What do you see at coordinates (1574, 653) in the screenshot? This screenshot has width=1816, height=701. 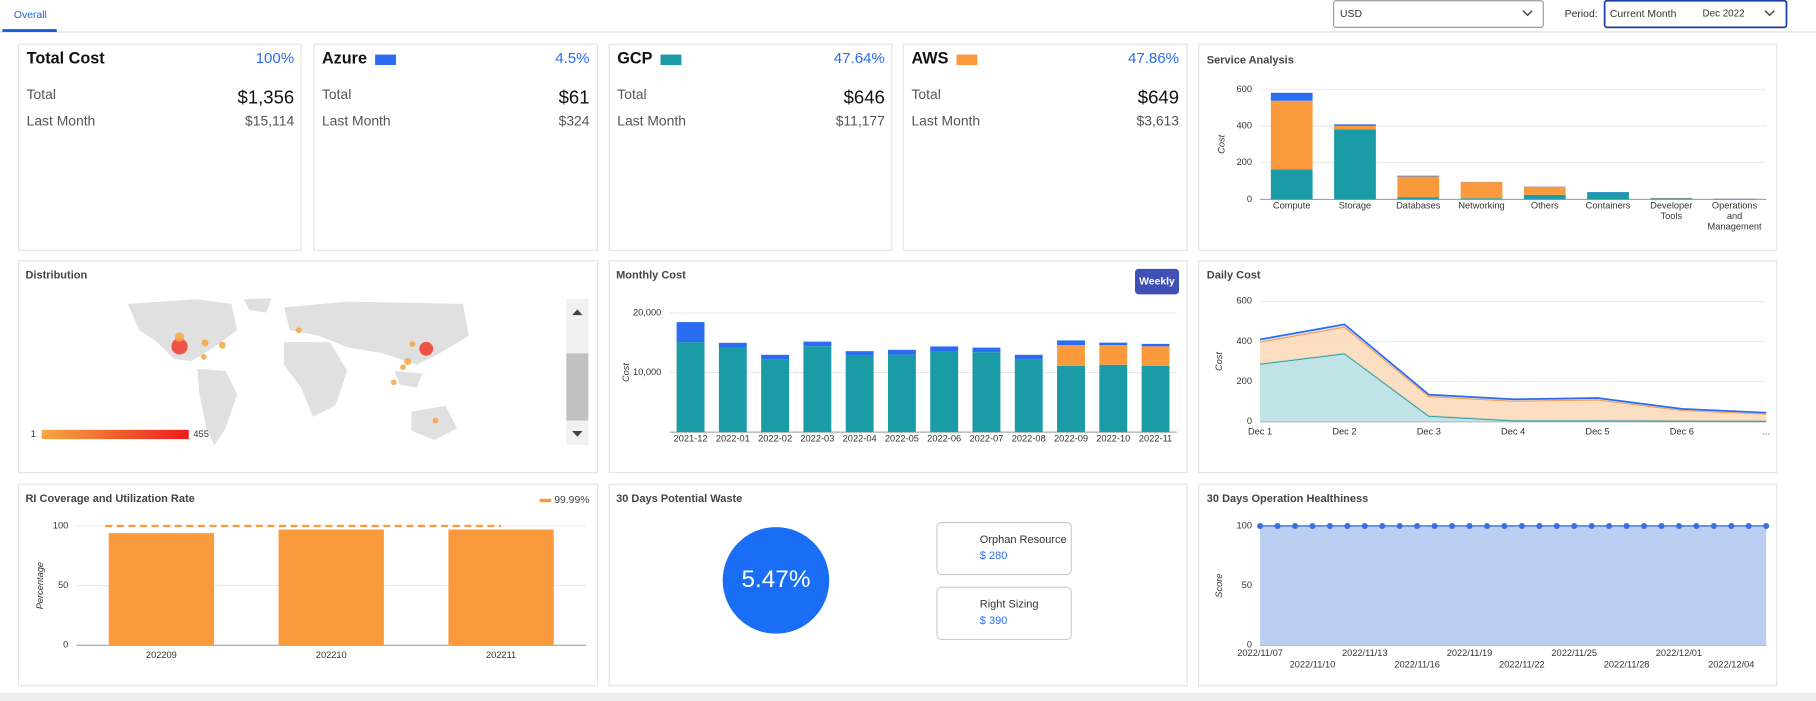 I see `x-tick-label: 2022/11/25` at bounding box center [1574, 653].